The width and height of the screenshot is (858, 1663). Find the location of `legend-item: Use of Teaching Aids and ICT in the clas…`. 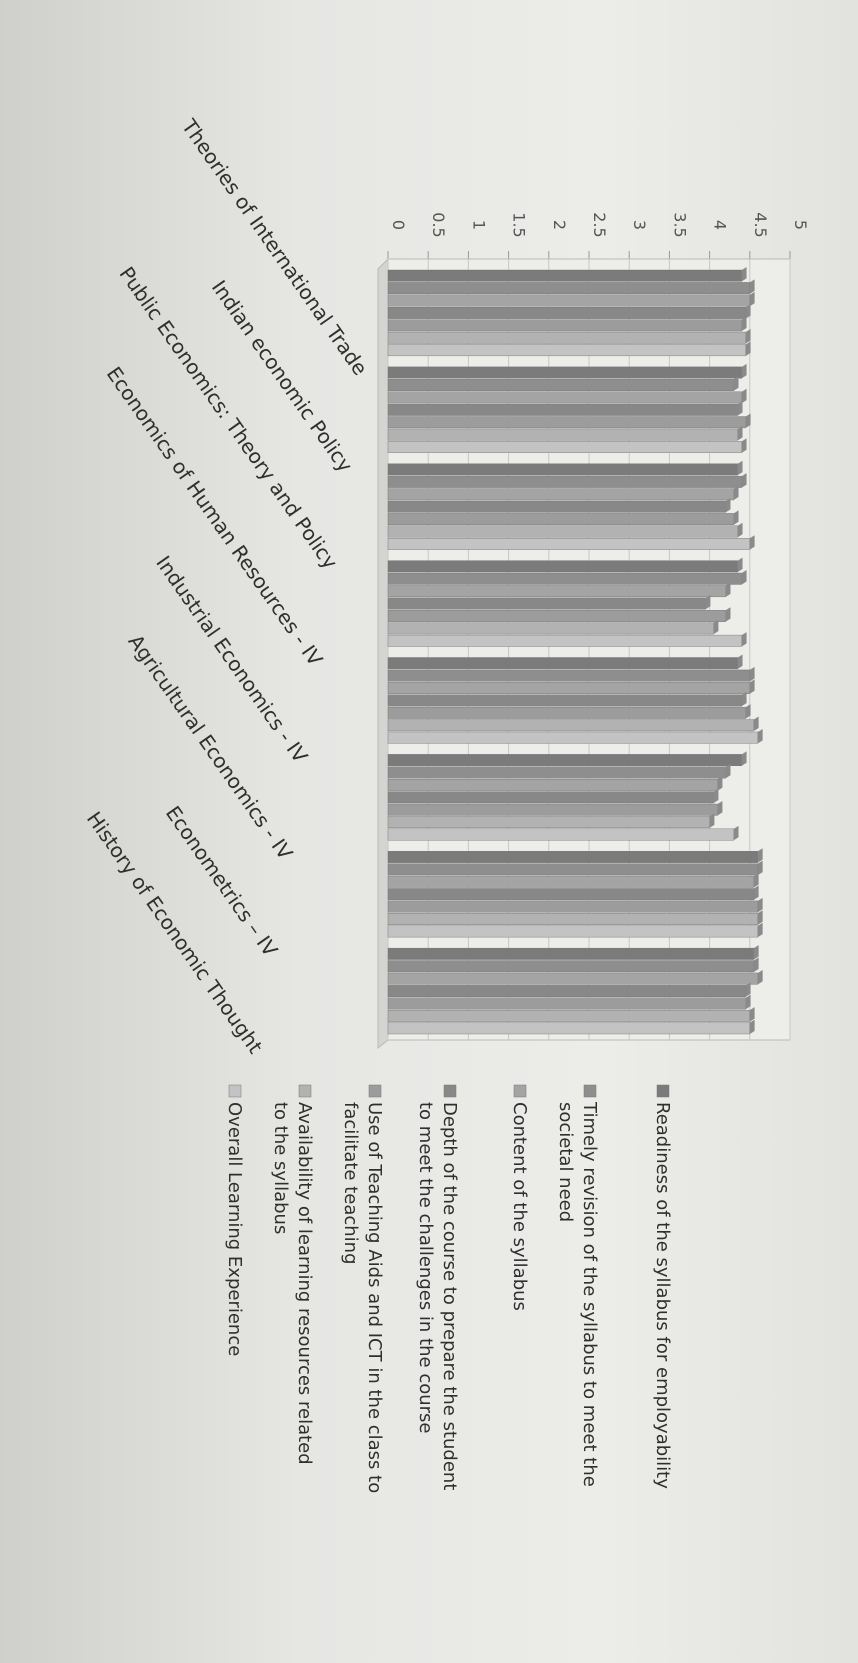

legend-item: Use of Teaching Aids and ICT in the clas… is located at coordinates (362, 1289).